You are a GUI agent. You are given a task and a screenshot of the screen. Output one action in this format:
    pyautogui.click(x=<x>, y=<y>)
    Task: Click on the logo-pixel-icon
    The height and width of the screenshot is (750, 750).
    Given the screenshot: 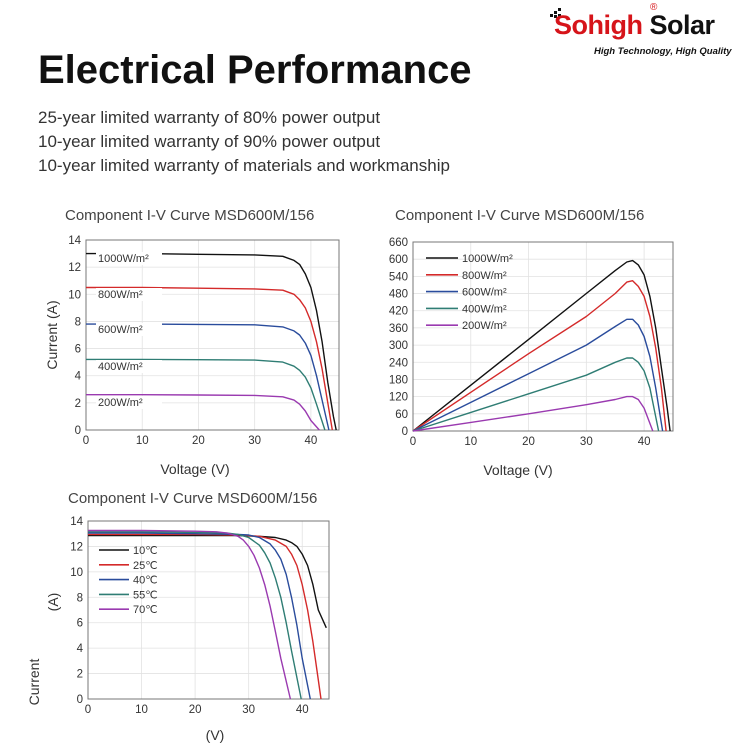 What is the action you would take?
    pyautogui.click(x=557, y=13)
    